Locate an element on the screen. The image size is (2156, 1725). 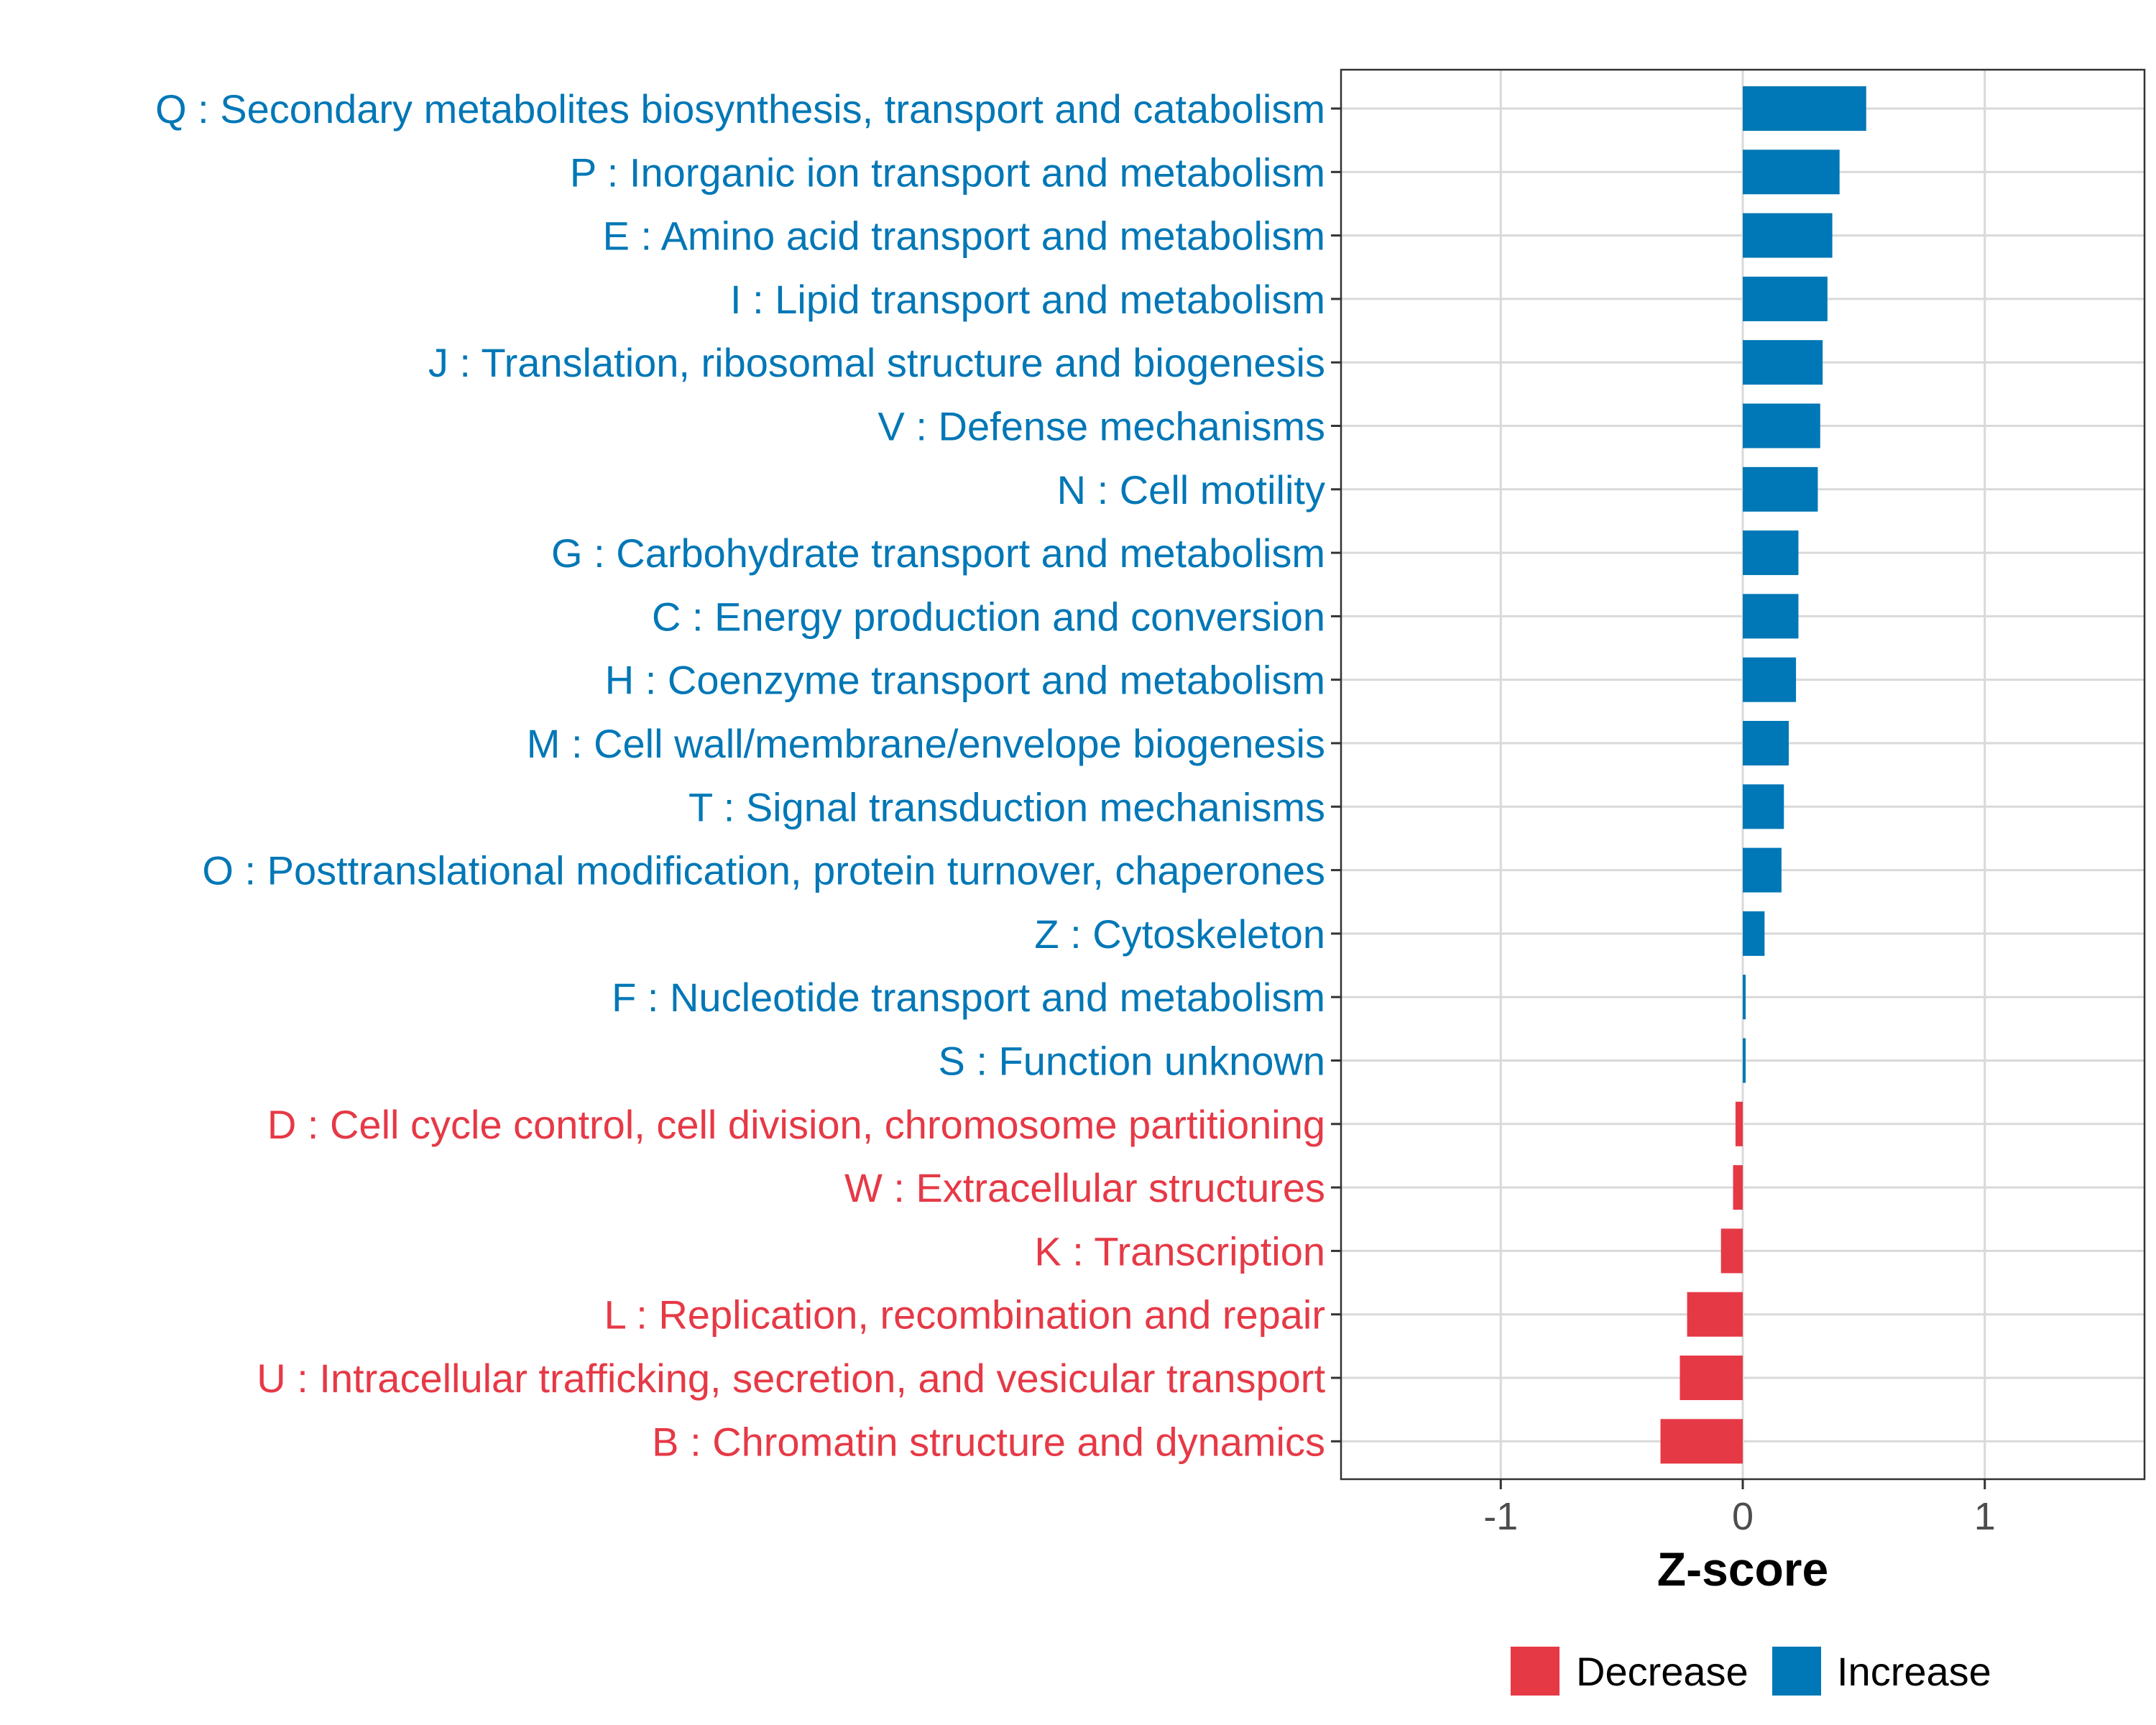
bars is located at coordinates (1763, 775).